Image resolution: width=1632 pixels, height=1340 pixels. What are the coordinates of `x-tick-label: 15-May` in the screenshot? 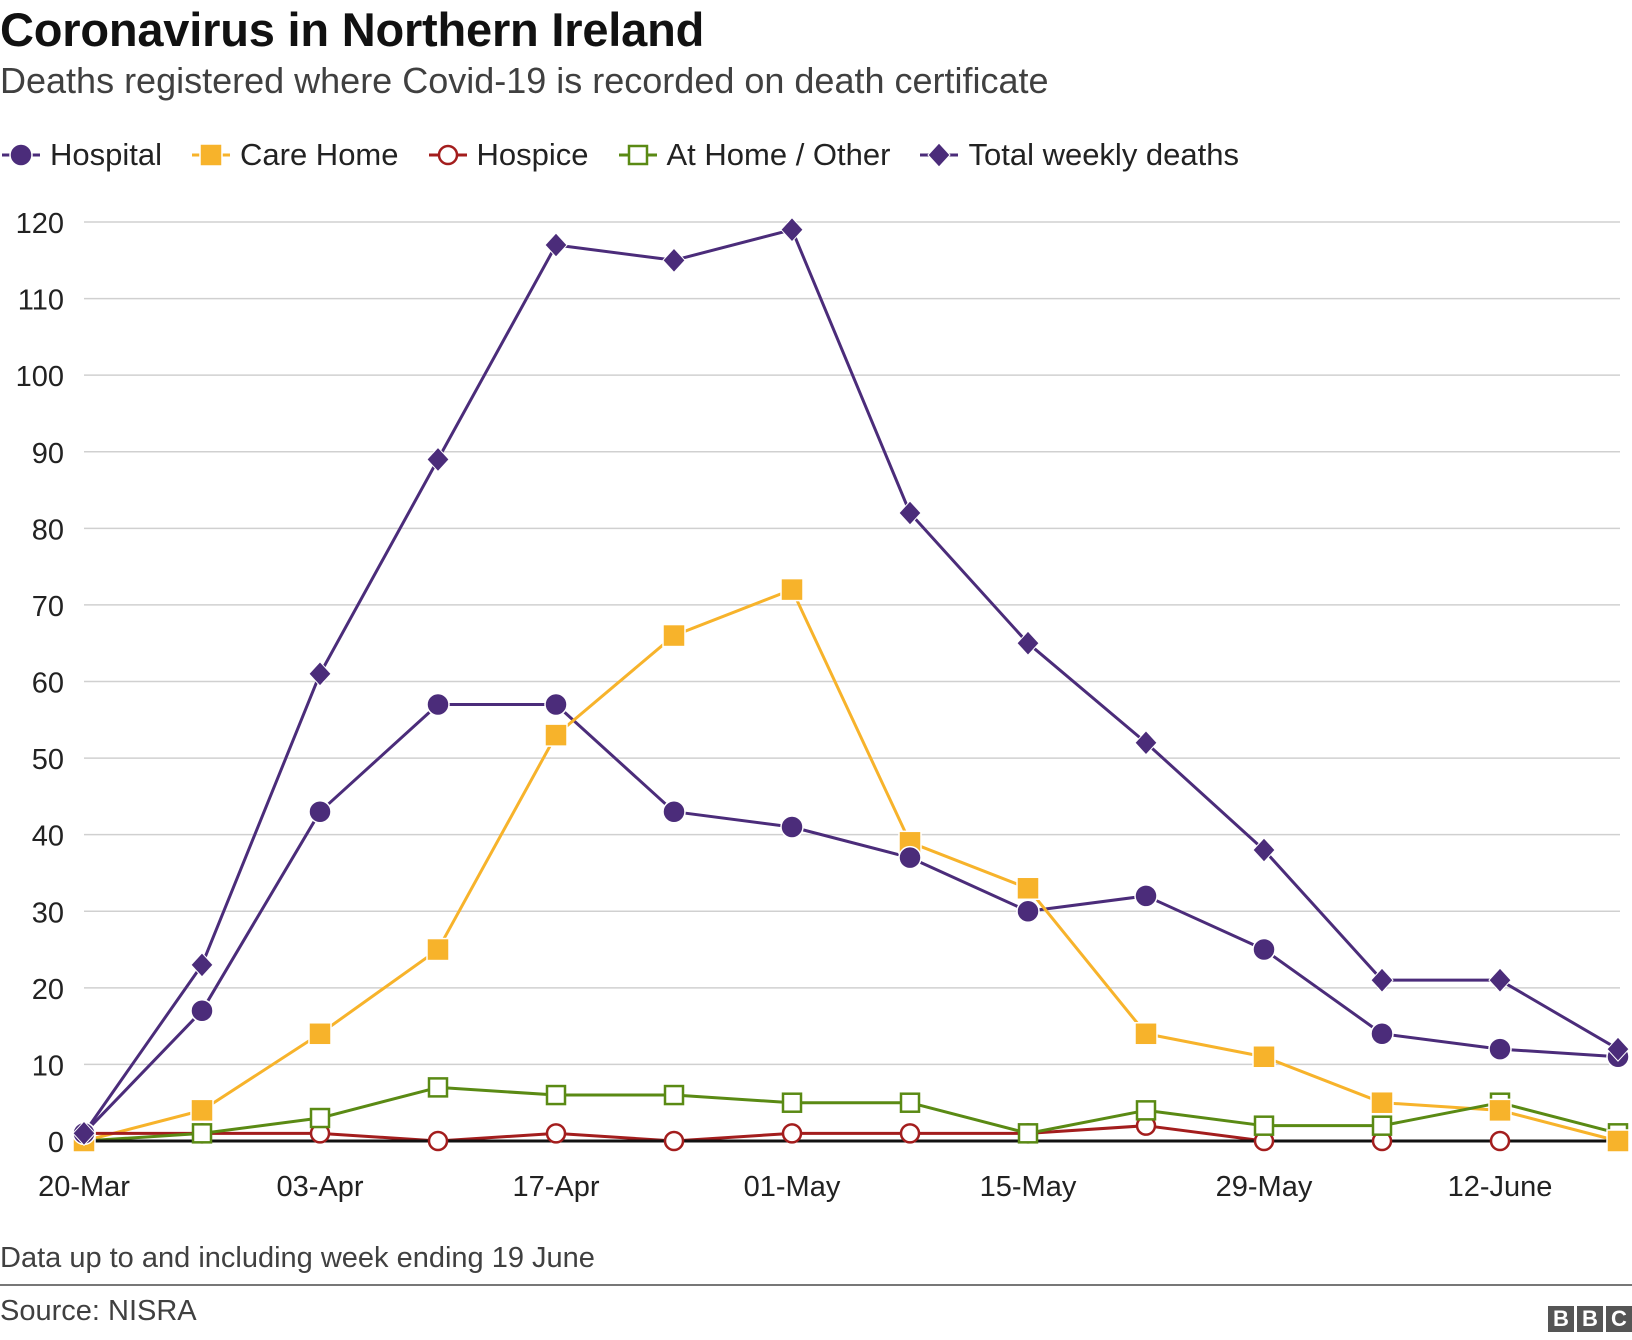 It's located at (1028, 1187).